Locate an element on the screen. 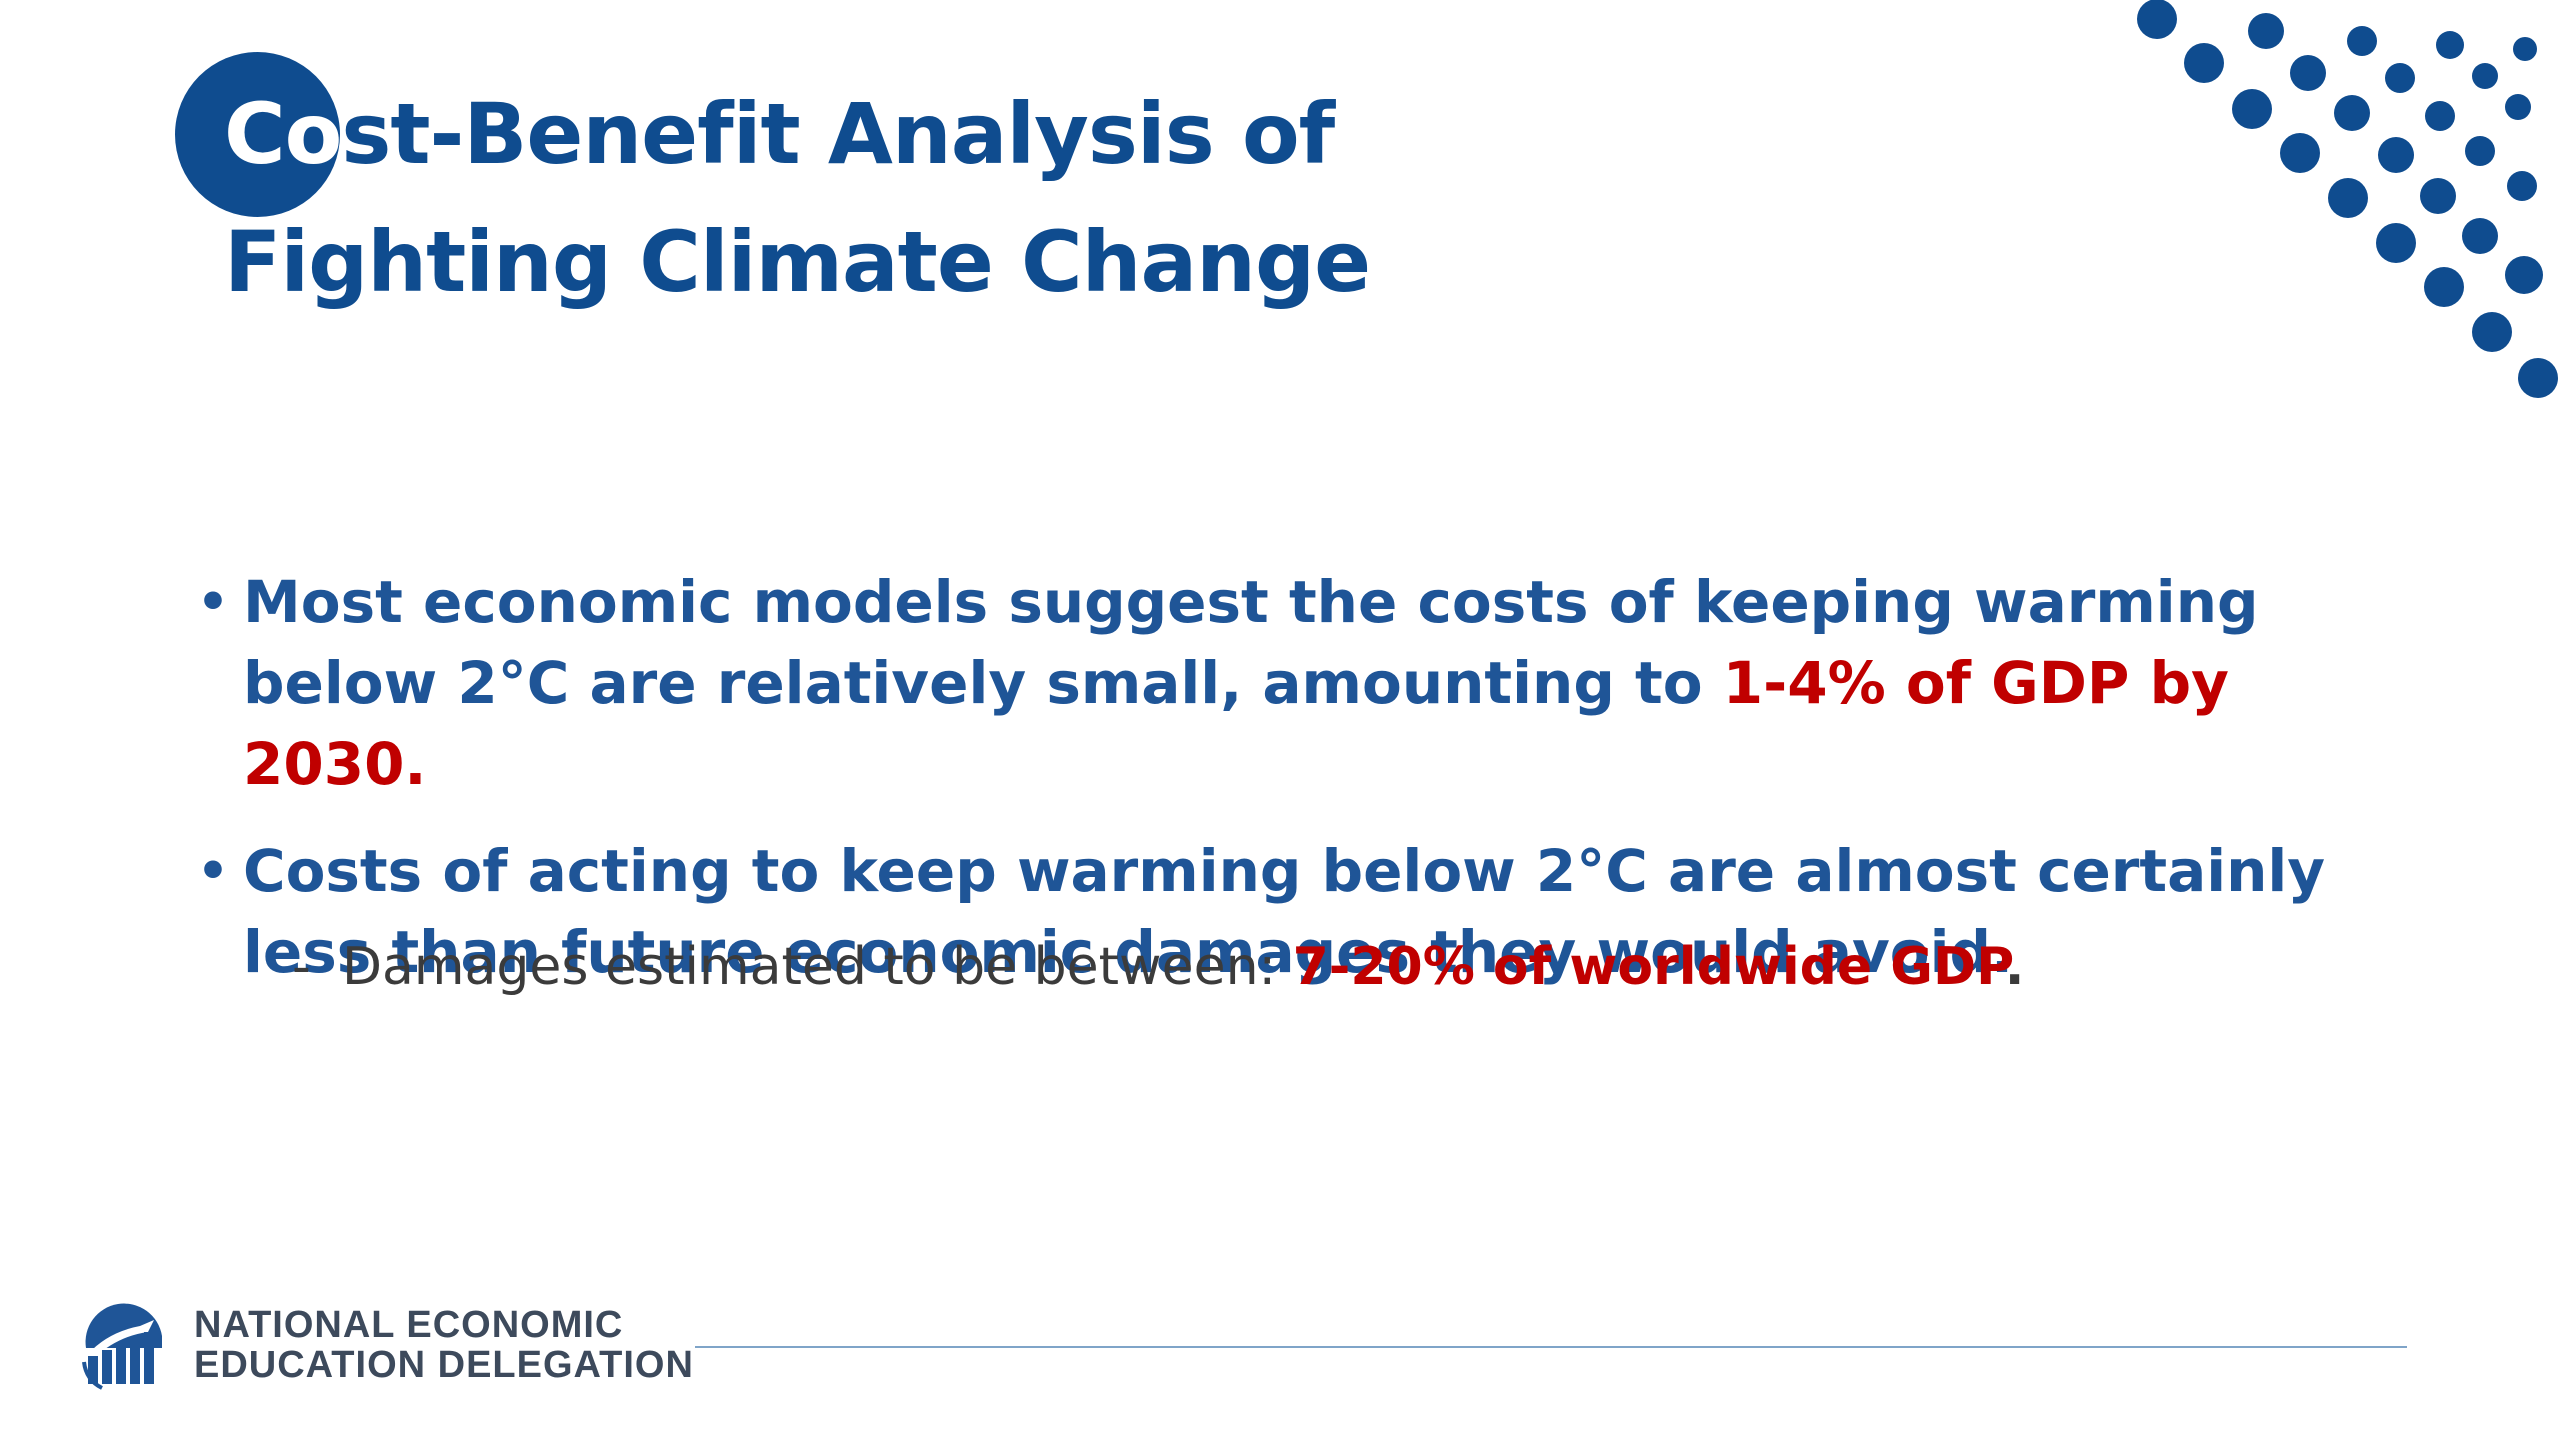 Image resolution: width=2560 pixels, height=1440 pixels. title-line-1-rest: st-Benefit Analysis of is located at coordinates (838, 134).